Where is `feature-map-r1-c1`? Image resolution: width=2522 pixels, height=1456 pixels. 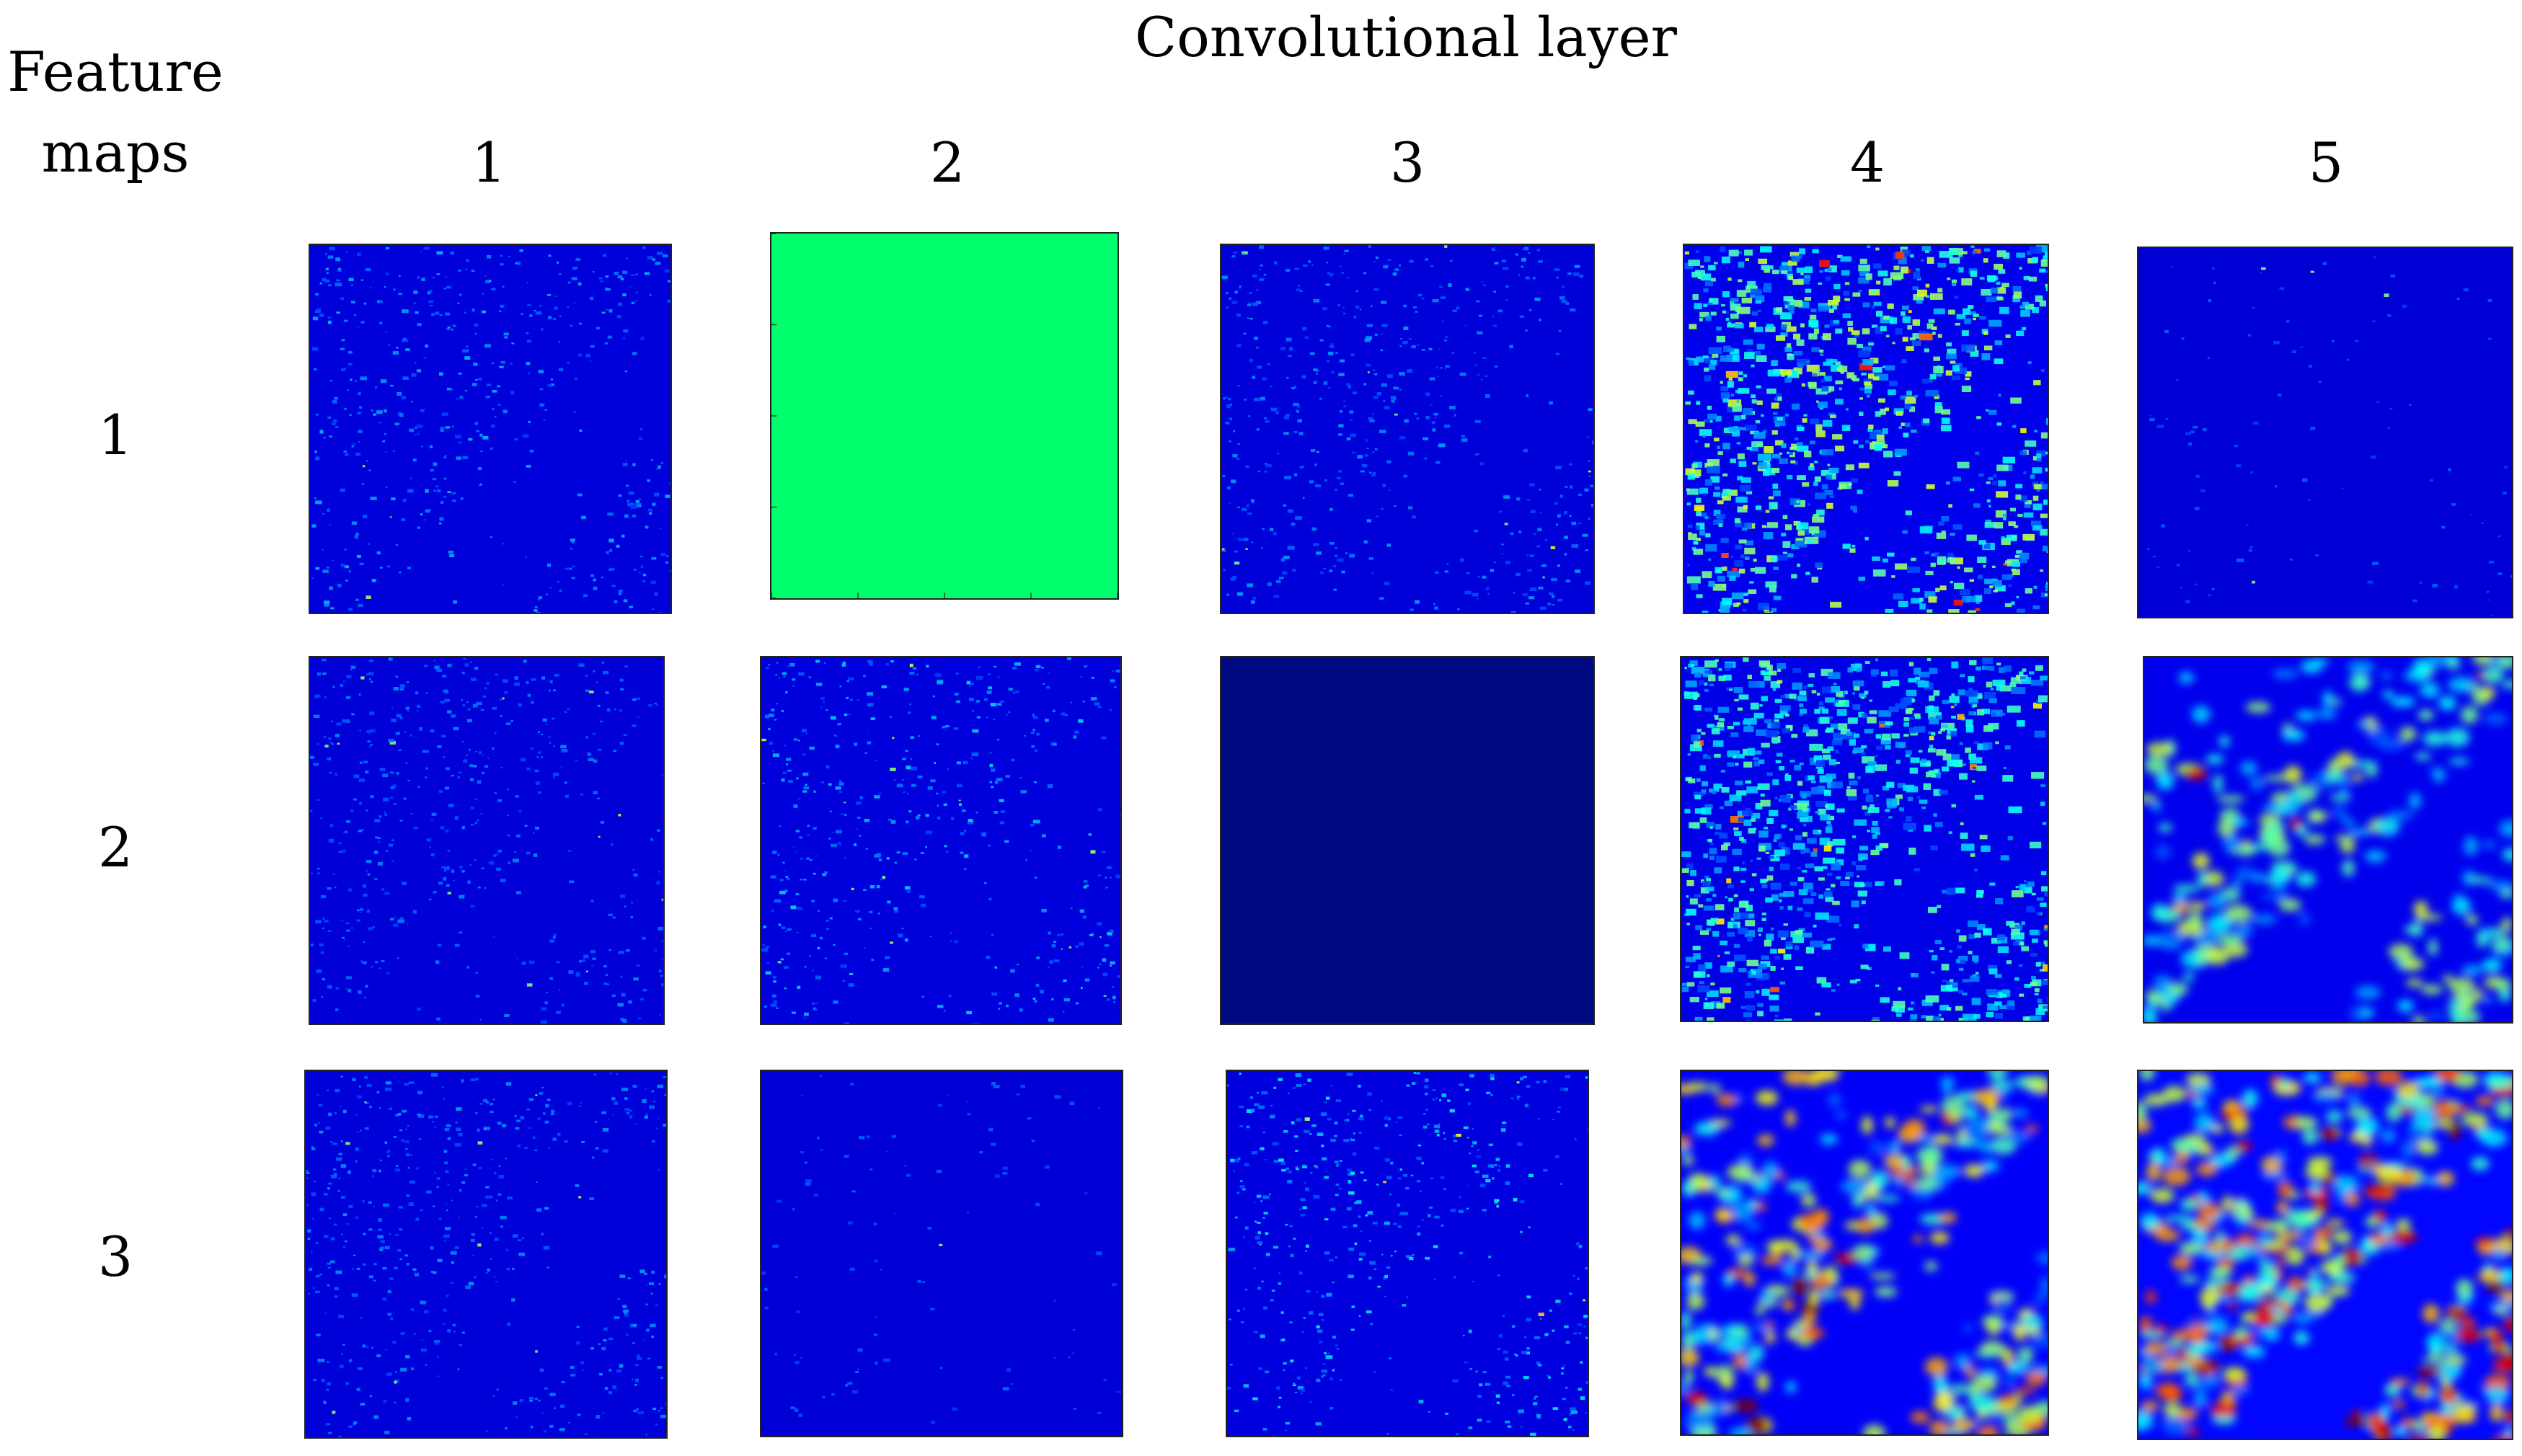
feature-map-r1-c1 is located at coordinates (490, 429).